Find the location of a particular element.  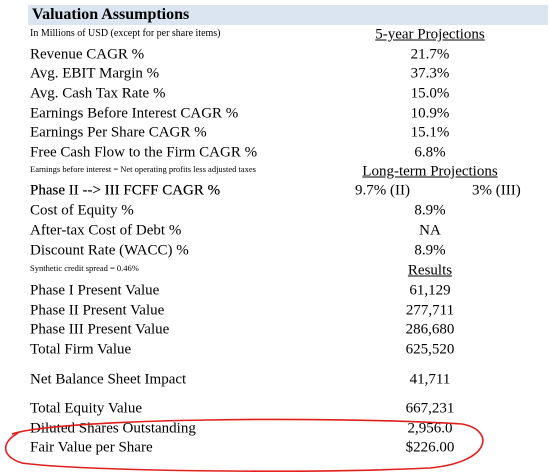

row-label: Fair Value per Share is located at coordinates (91, 447).